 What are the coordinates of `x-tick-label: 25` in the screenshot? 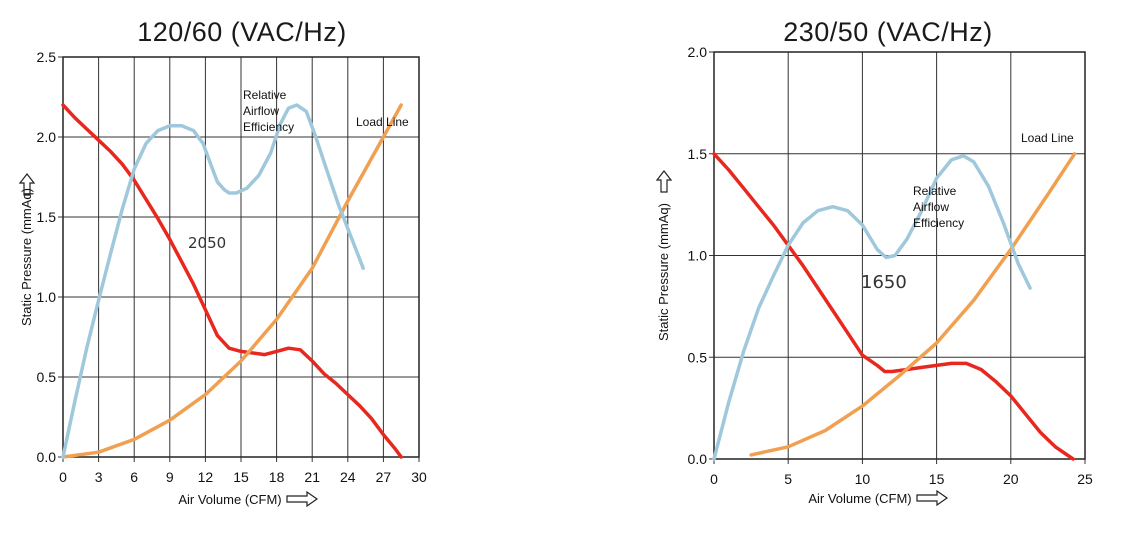 It's located at (1085, 479).